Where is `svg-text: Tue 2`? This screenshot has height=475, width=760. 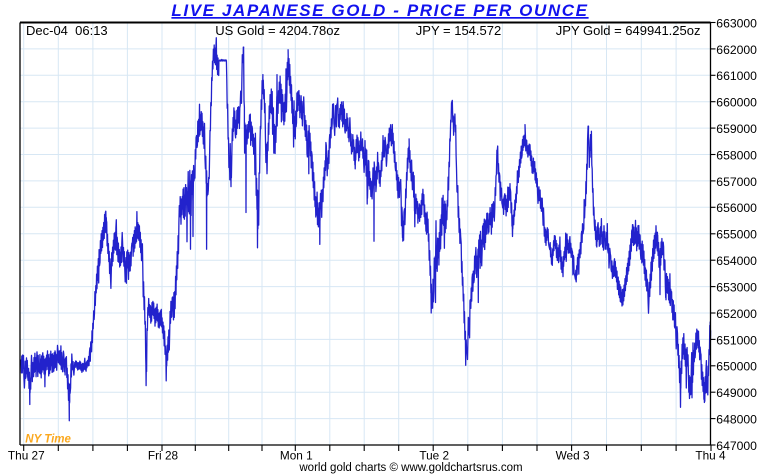
svg-text: Tue 2 is located at coordinates (434, 456).